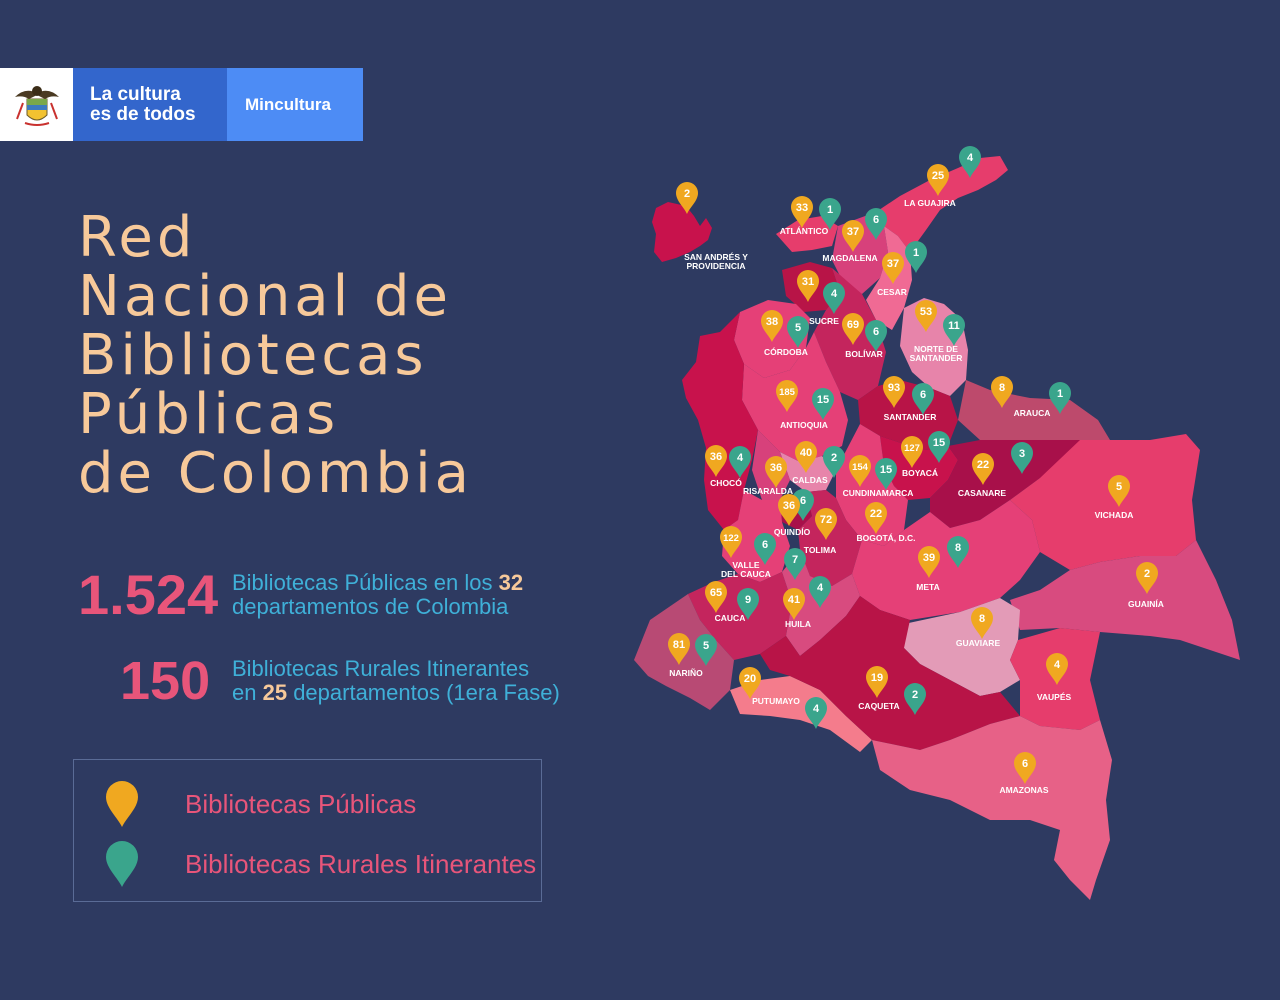 This screenshot has height=1000, width=1280. I want to click on department-label: QUINDÍO, so click(792, 532).